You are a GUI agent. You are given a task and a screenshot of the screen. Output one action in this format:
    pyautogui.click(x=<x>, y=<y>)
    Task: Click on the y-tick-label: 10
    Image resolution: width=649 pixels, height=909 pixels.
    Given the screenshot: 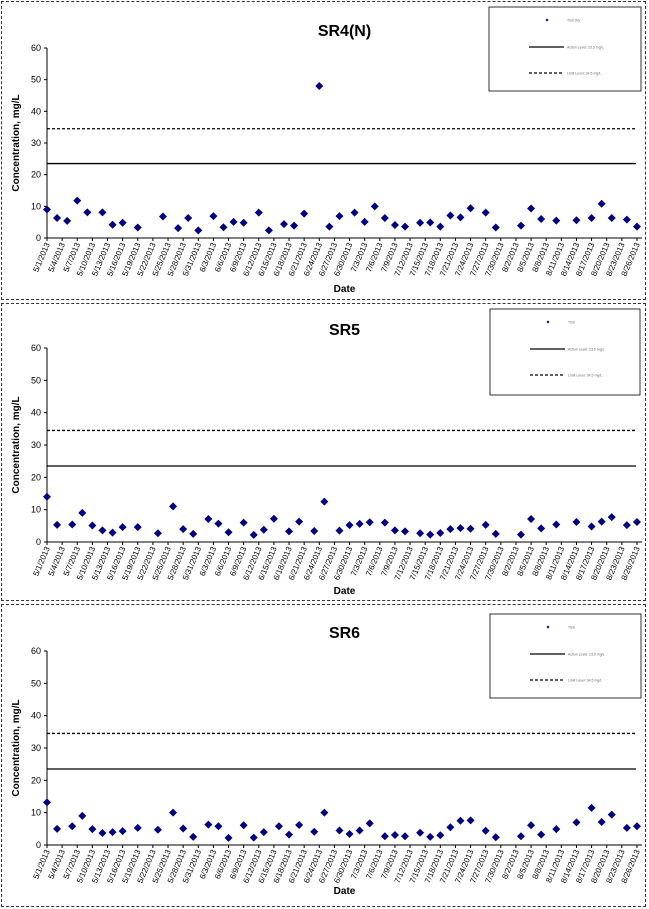 What is the action you would take?
    pyautogui.click(x=36, y=206)
    